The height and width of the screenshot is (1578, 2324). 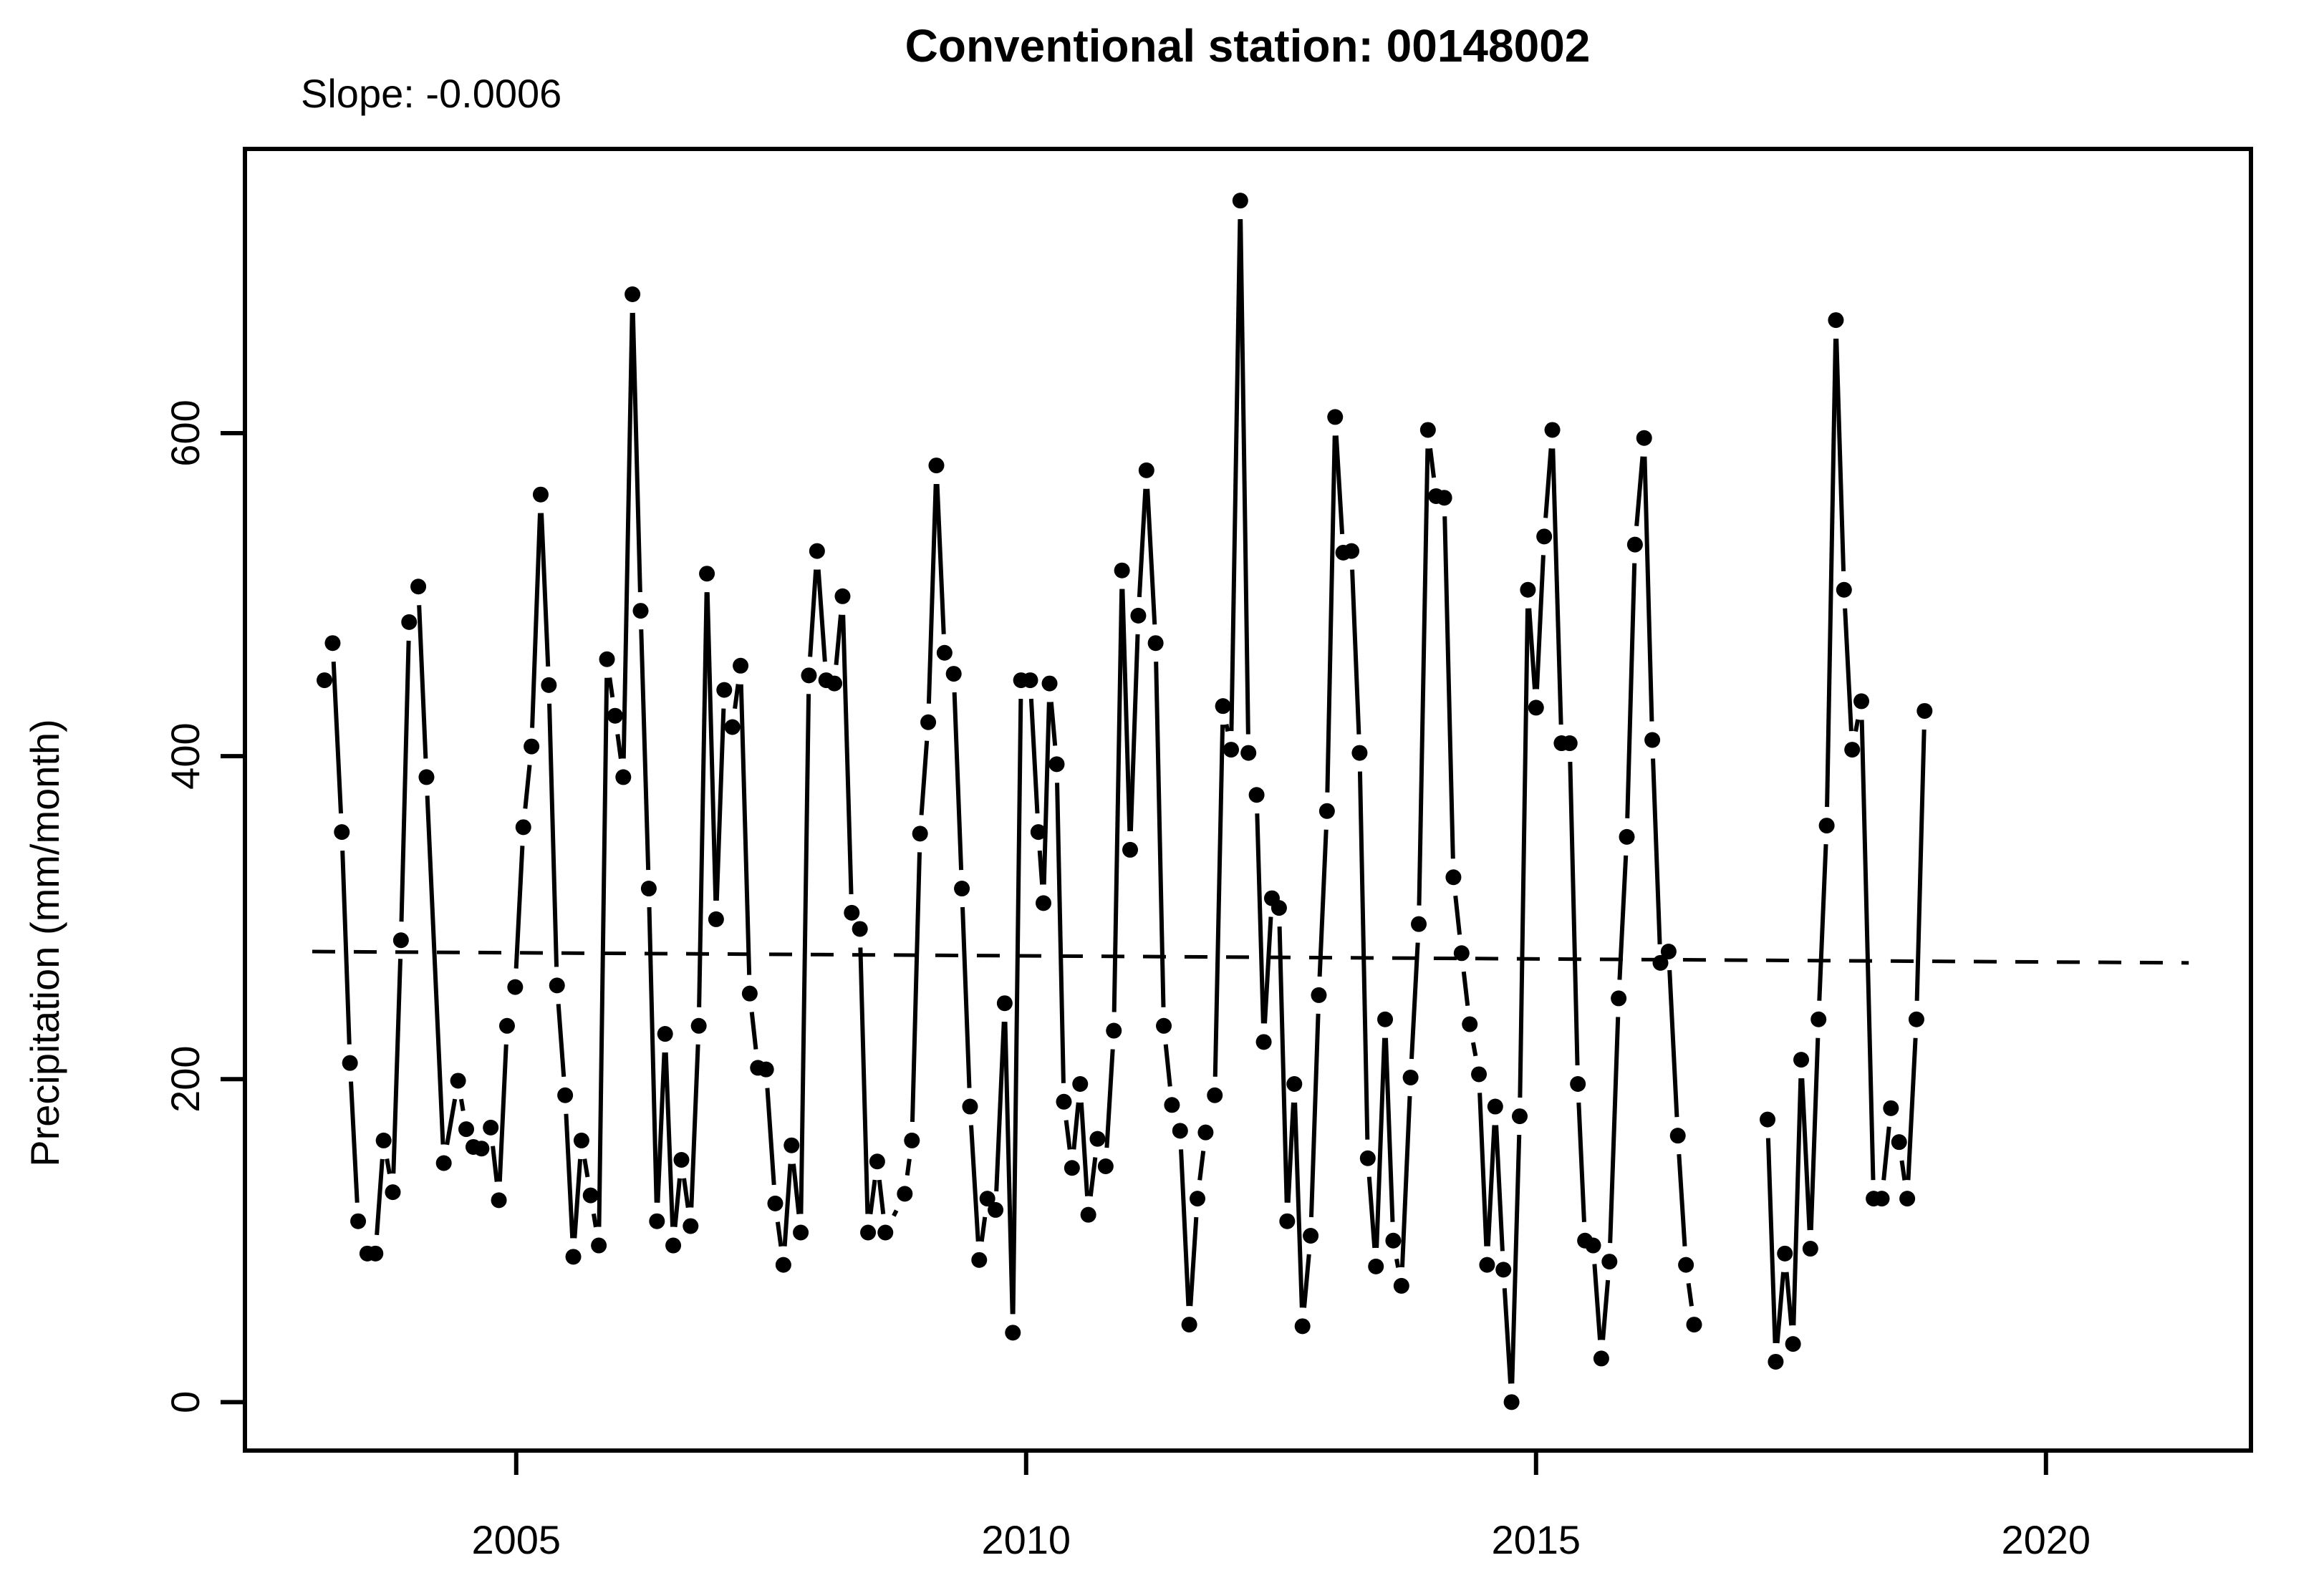 What do you see at coordinates (45, 943) in the screenshot?
I see `y-axis-title: Precipitation (mm/month)` at bounding box center [45, 943].